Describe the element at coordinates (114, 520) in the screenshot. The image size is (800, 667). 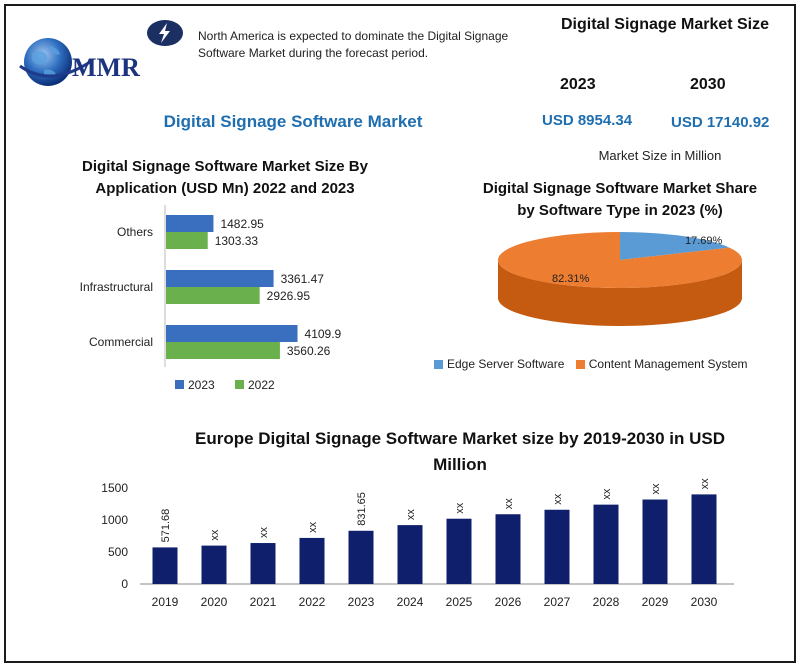
I see `y-tick-1000: 1000` at that location.